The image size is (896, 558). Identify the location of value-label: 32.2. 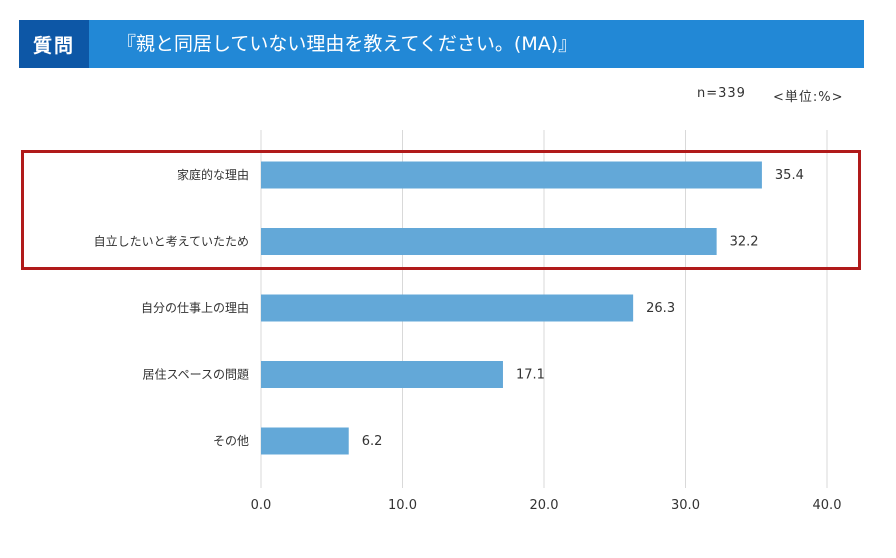
(744, 242).